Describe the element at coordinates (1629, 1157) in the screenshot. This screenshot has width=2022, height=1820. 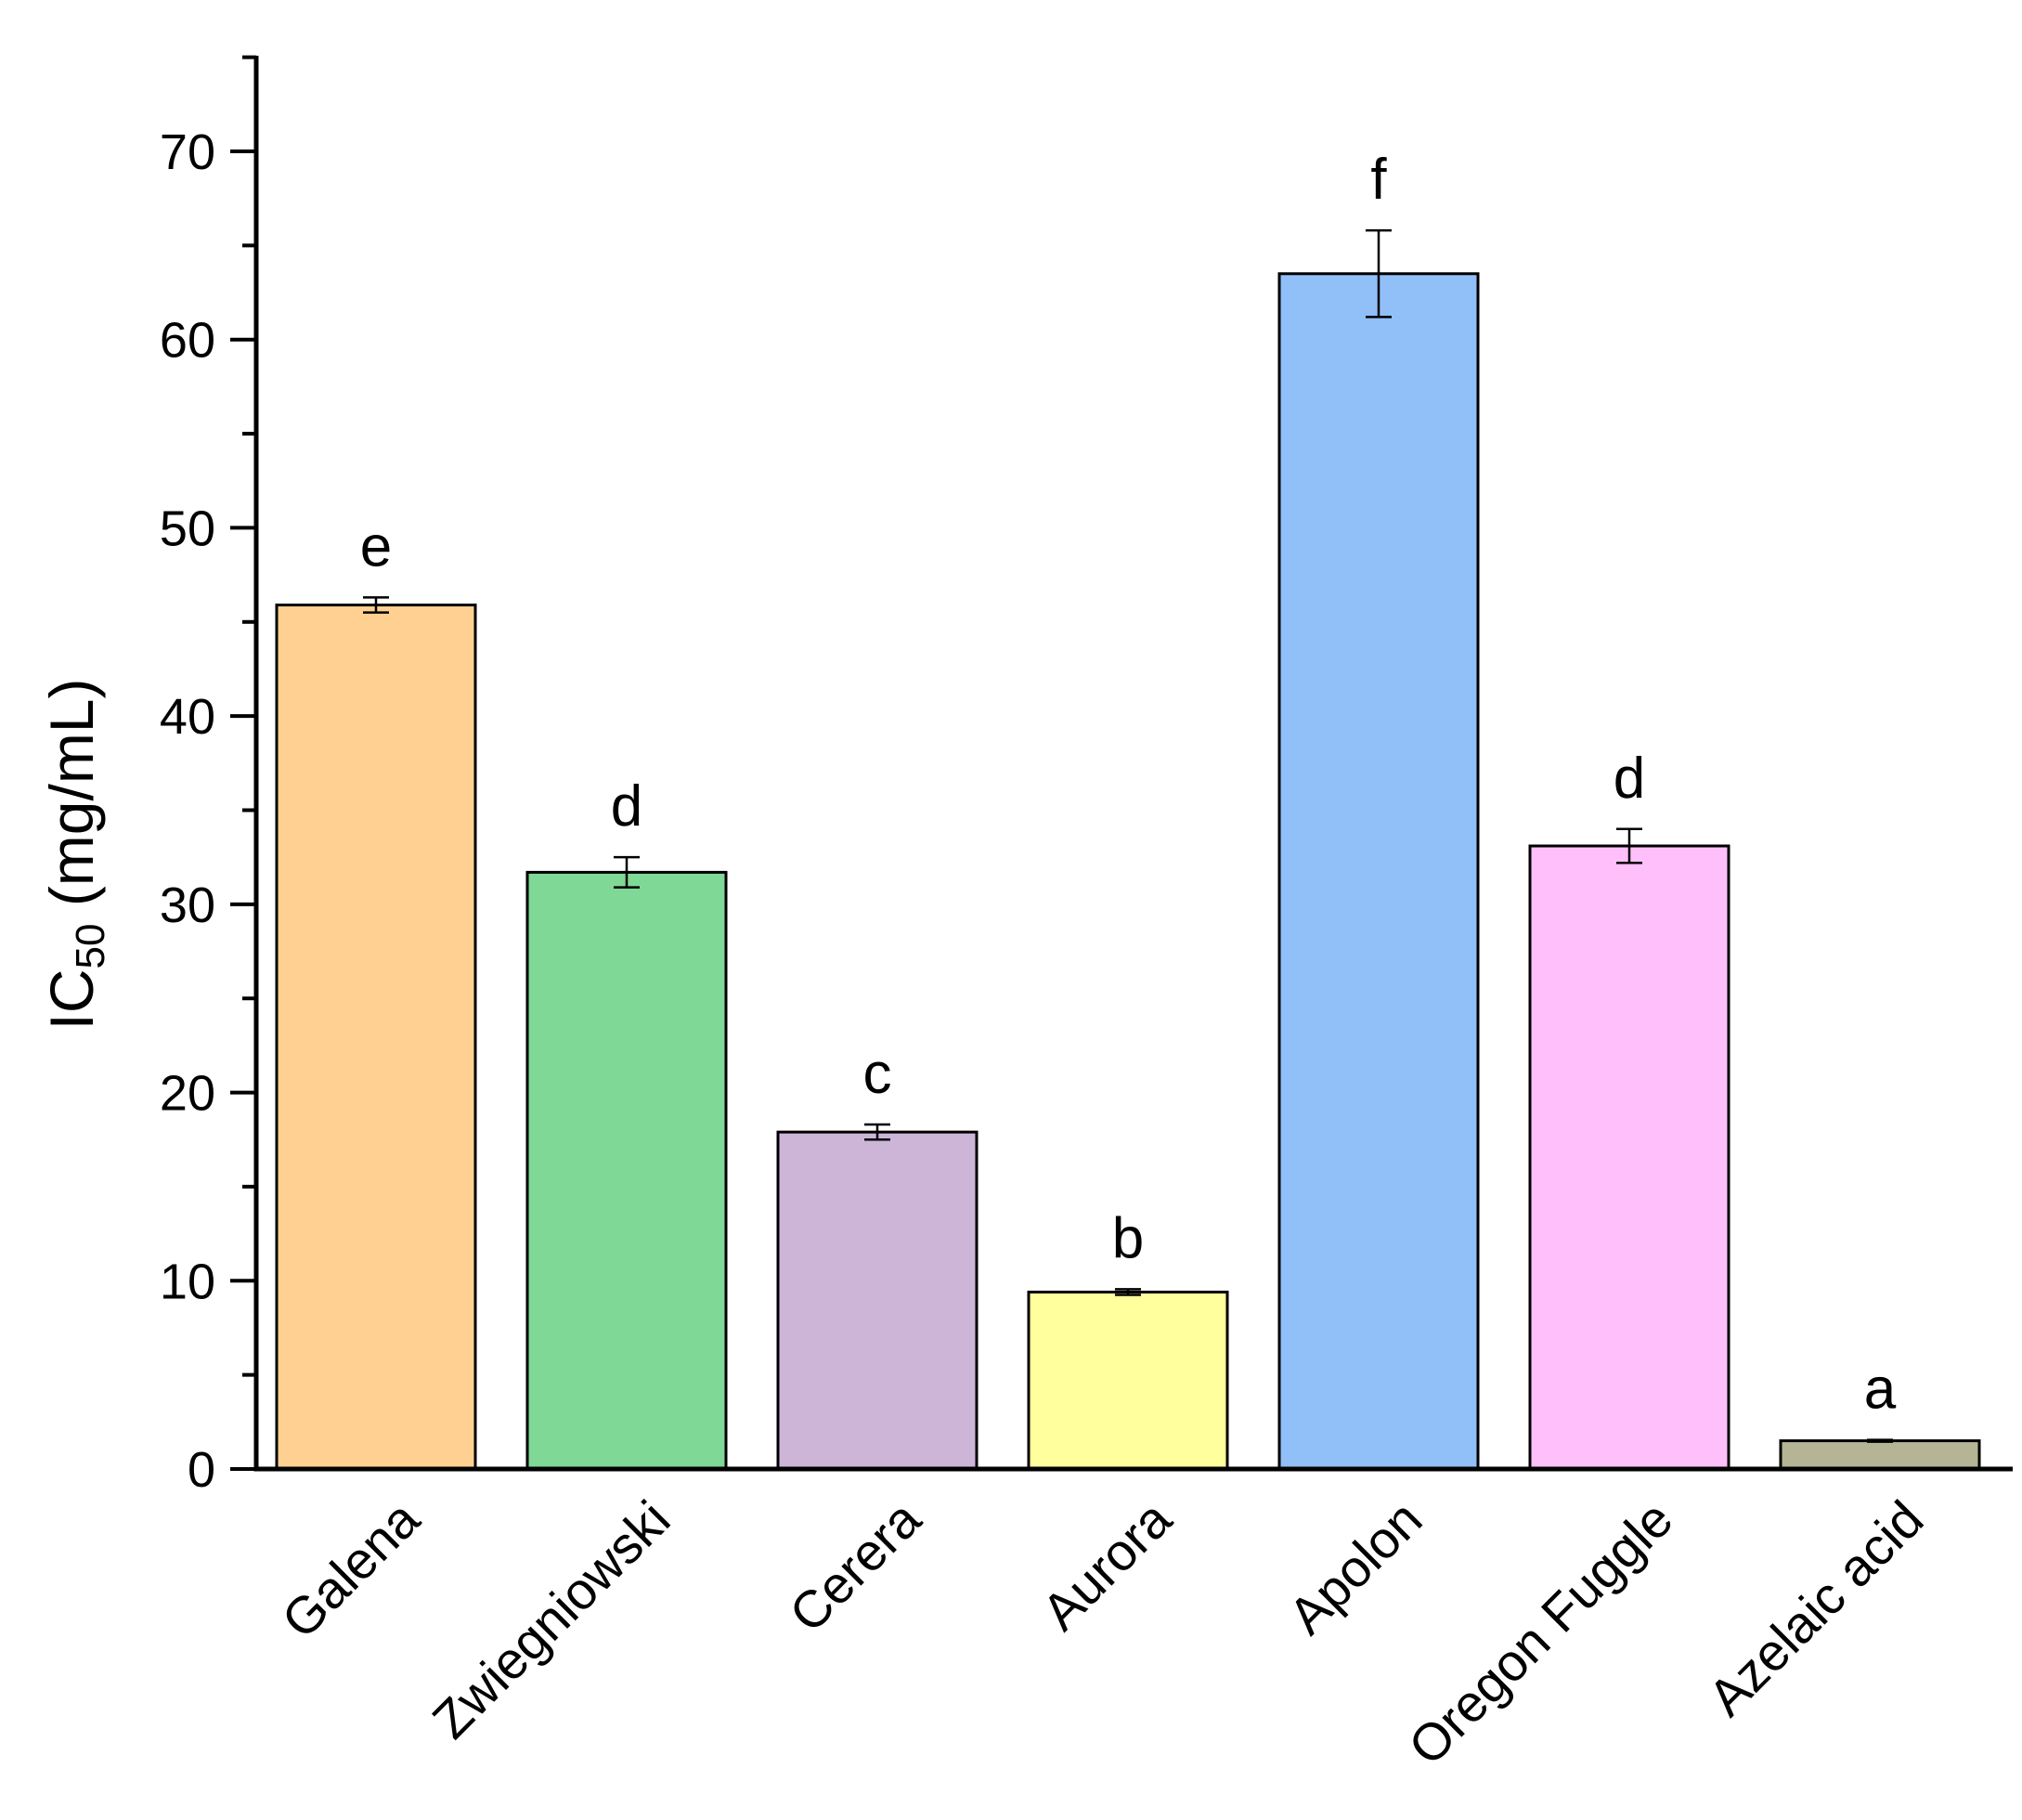
I see `bar-oregon-fuggle` at that location.